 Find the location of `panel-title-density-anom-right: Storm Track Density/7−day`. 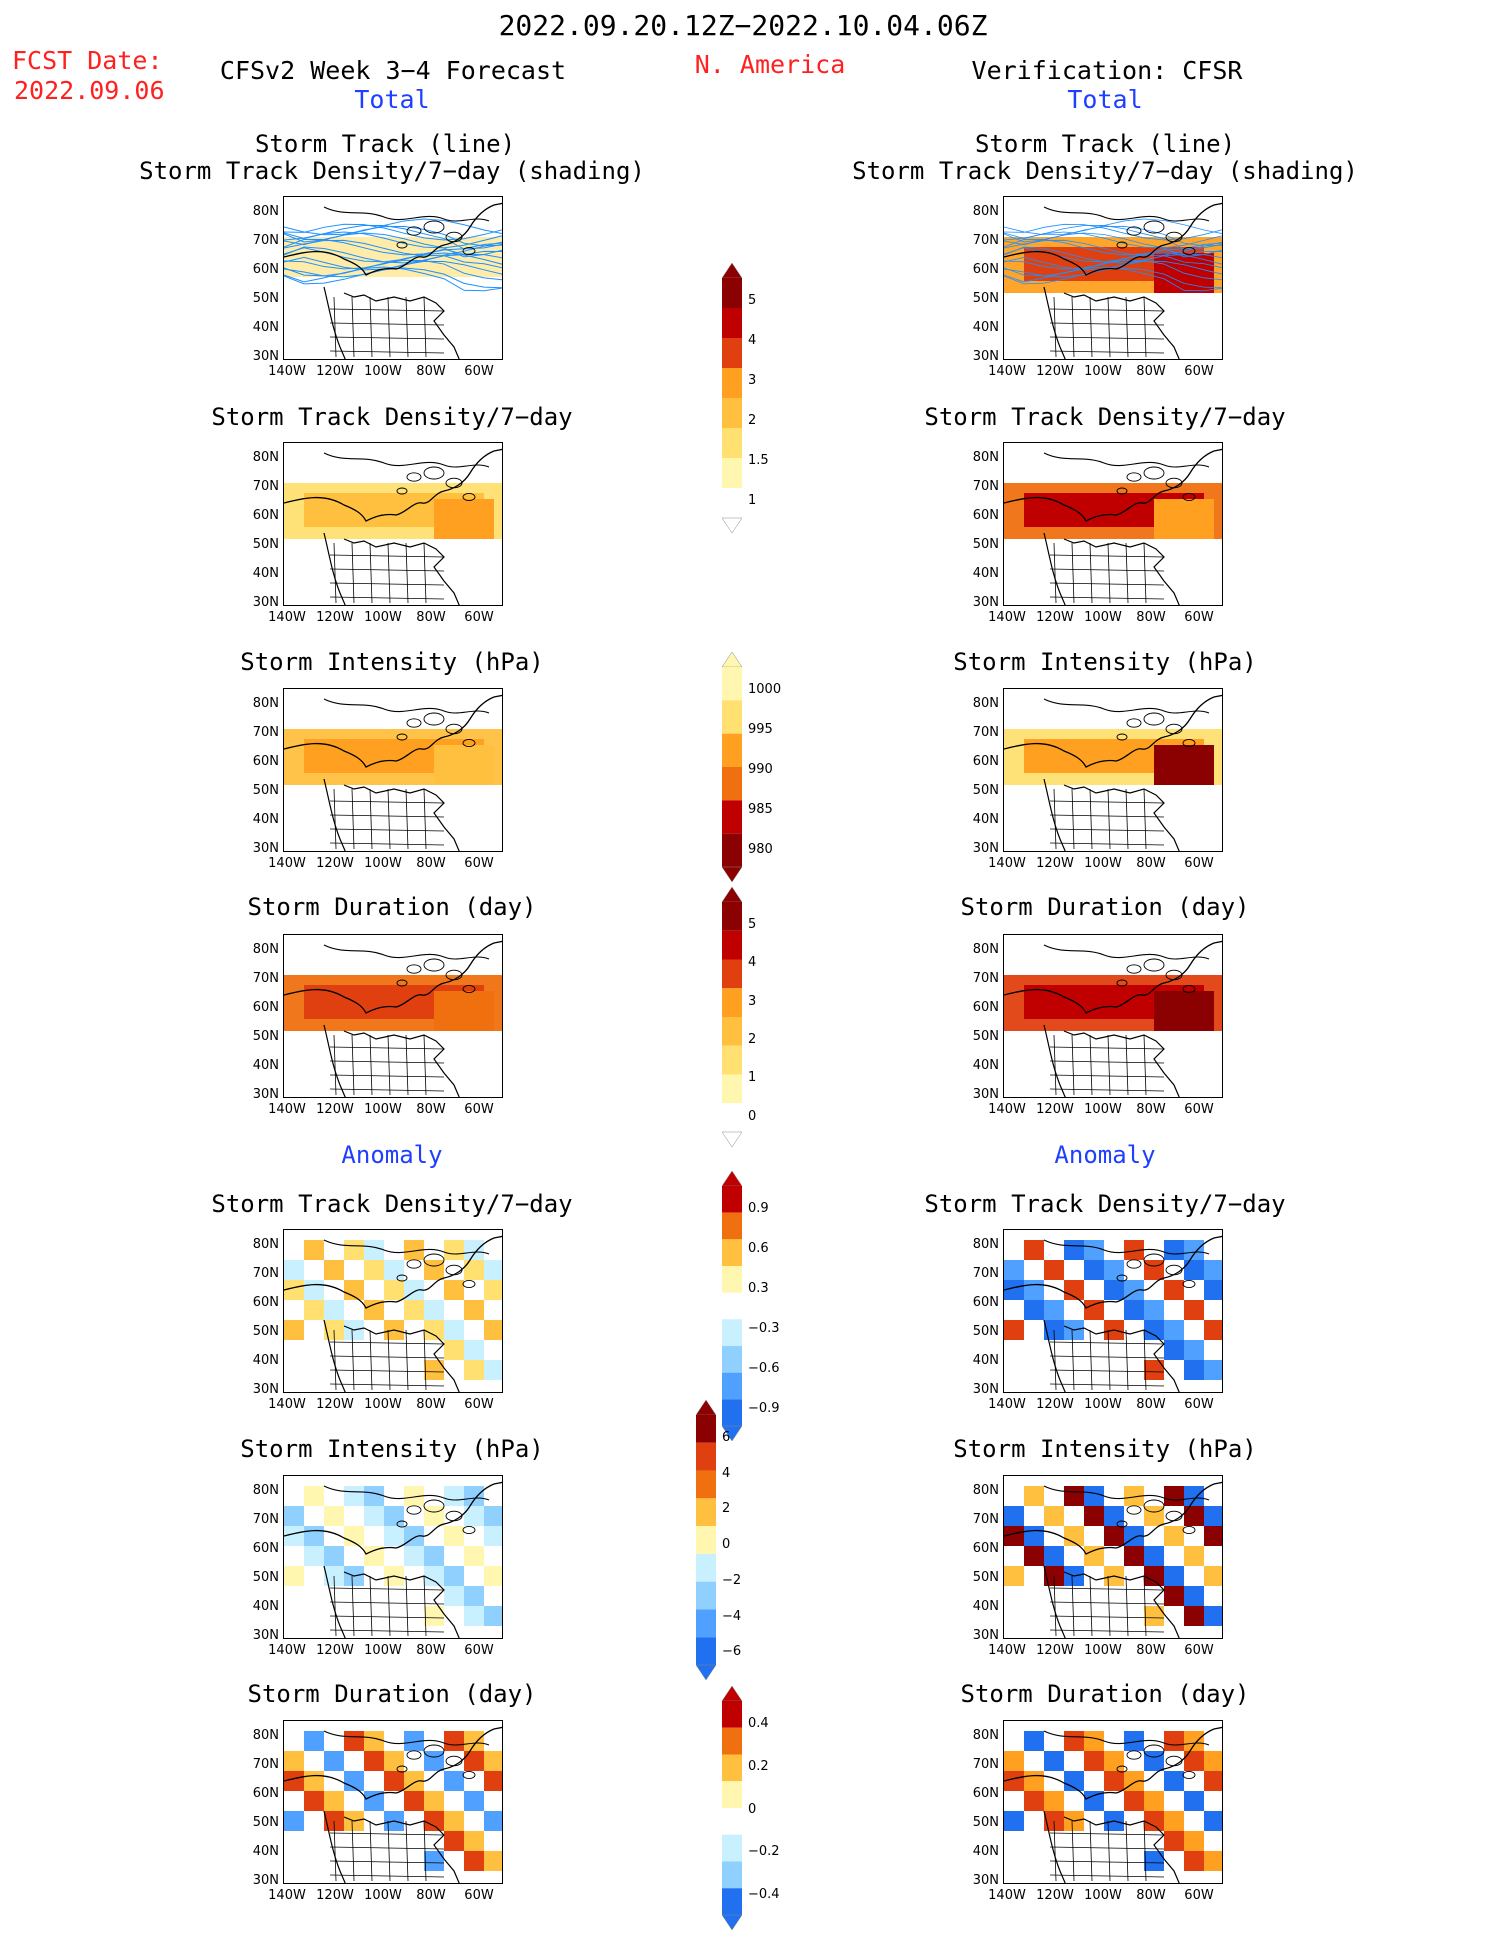

panel-title-density-anom-right: Storm Track Density/7−day is located at coordinates (1105, 1204).